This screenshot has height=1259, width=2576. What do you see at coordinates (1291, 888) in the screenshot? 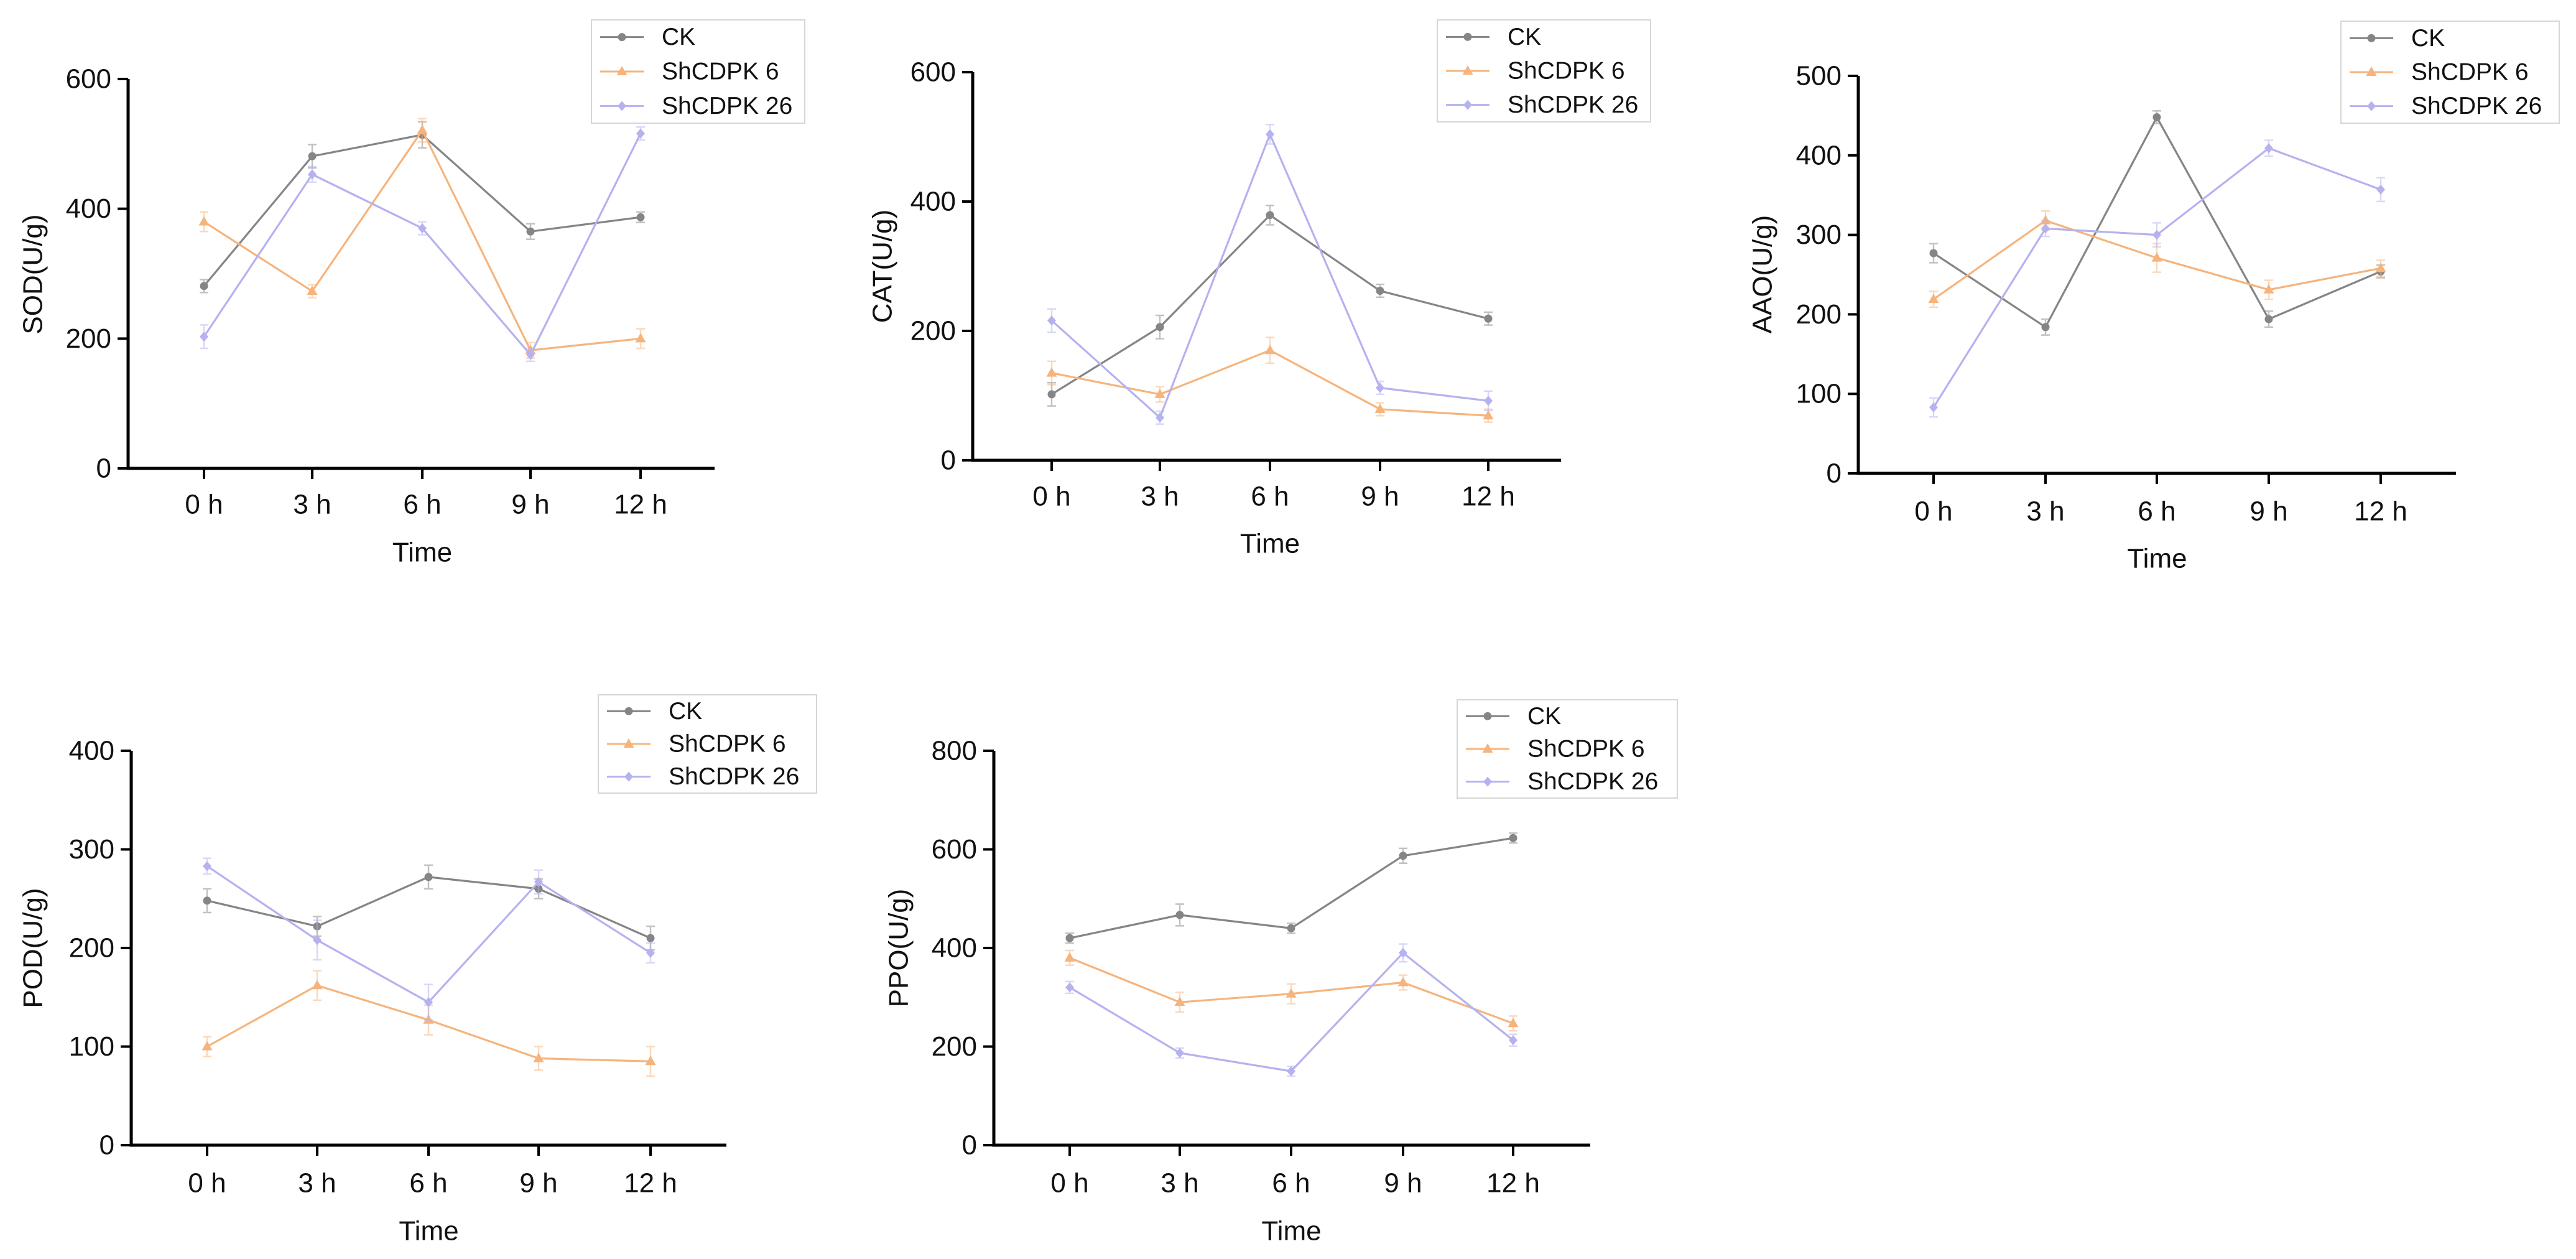
I see `ppo-series-ck` at bounding box center [1291, 888].